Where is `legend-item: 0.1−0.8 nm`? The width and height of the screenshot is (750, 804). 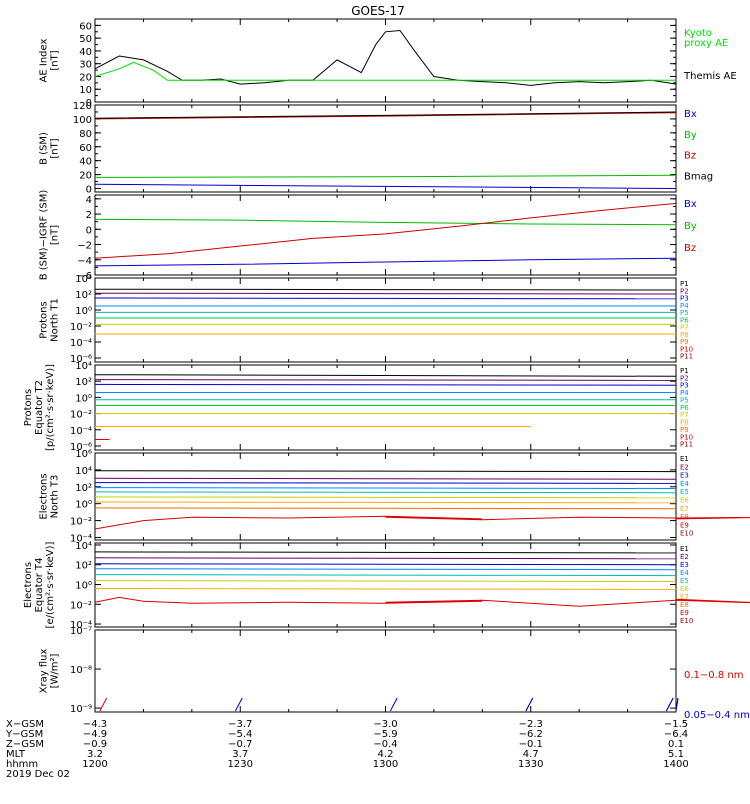
legend-item: 0.1−0.8 nm is located at coordinates (713, 675).